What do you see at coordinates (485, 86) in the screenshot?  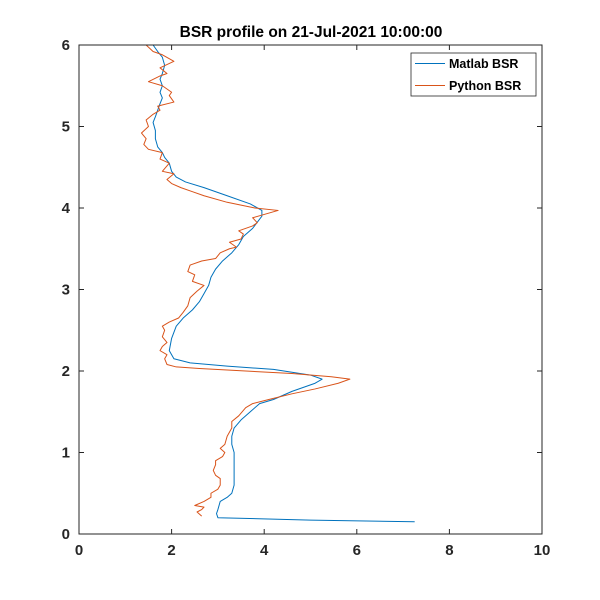 I see `legend-label-python-bsr: Python BSR` at bounding box center [485, 86].